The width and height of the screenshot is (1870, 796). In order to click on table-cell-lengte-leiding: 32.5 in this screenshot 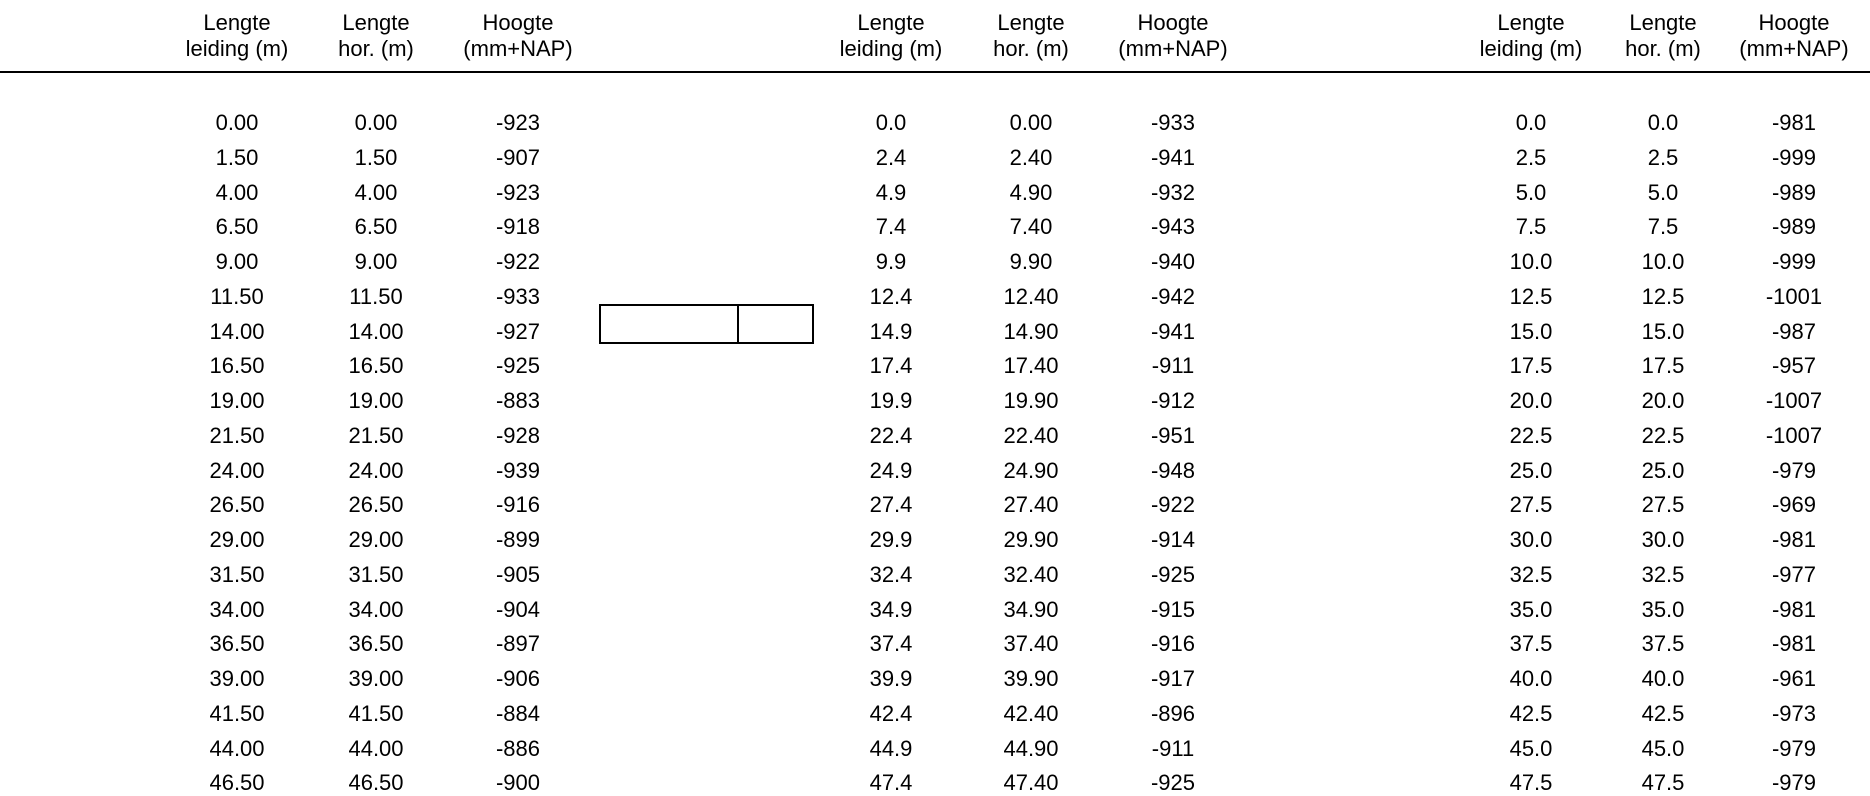, I will do `click(1531, 574)`.